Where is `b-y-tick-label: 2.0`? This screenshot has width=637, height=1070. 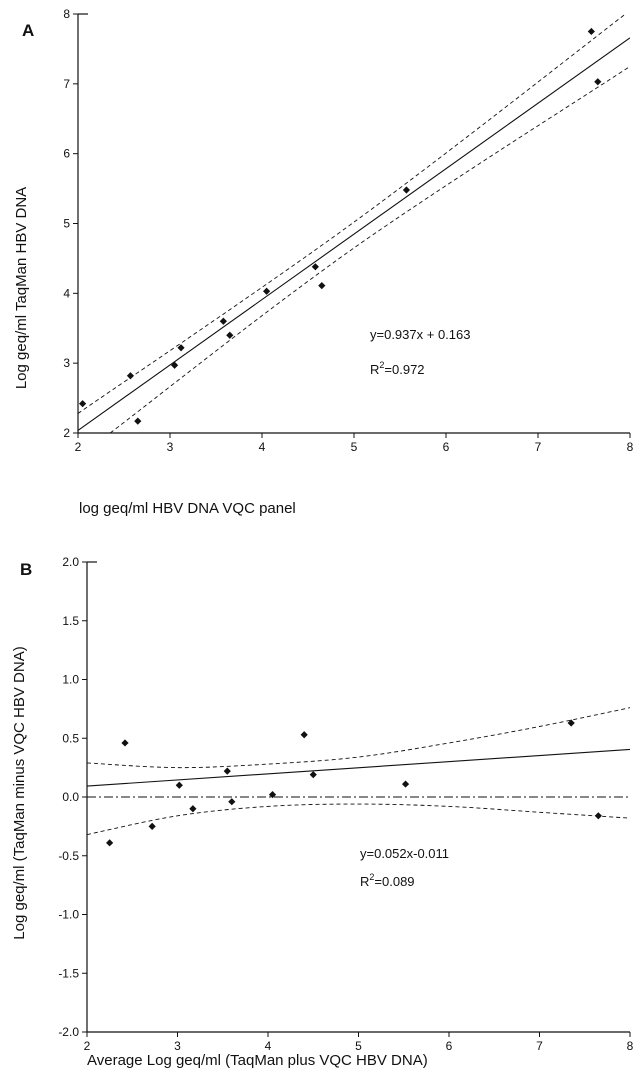 b-y-tick-label: 2.0 is located at coordinates (70, 562).